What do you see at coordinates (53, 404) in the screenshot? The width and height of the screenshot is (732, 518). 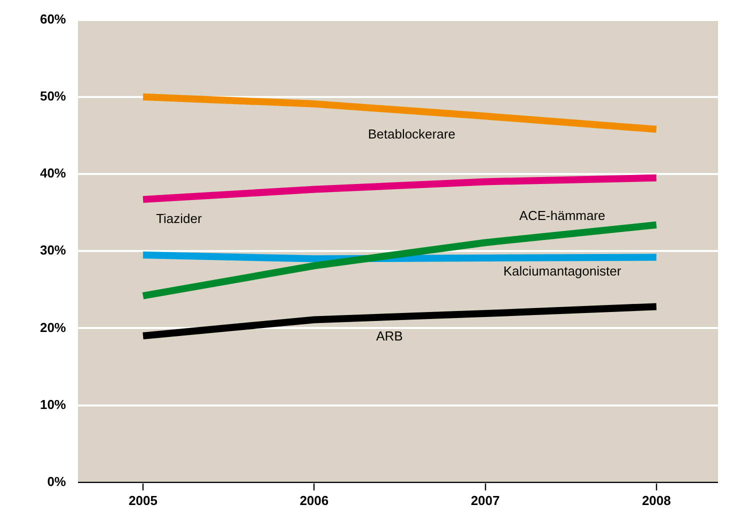 I see `y-tick-label: 10%` at bounding box center [53, 404].